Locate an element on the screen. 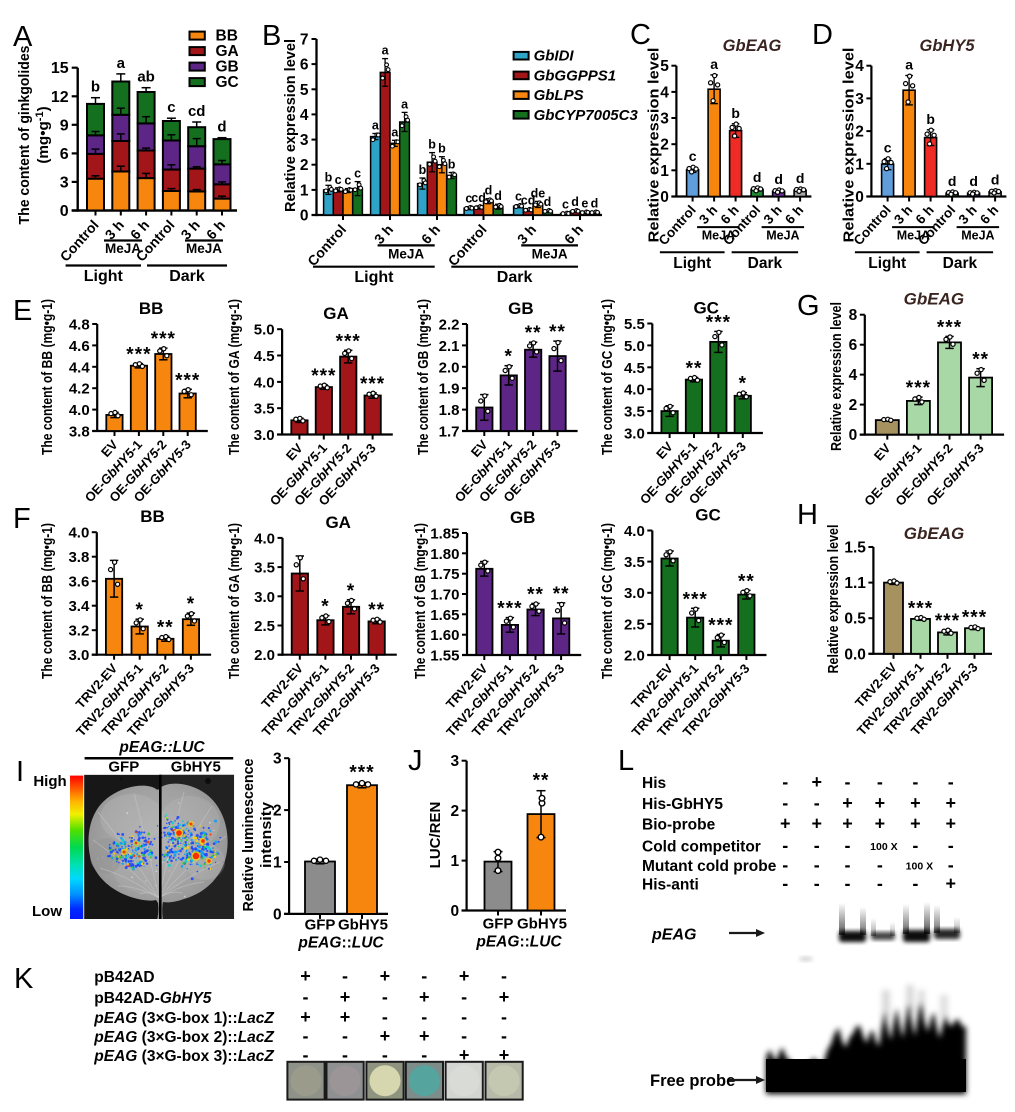 This screenshot has width=1015, height=1112. svg-text: pEAG (3×G-box 2)::LacZ is located at coordinates (183, 1037).